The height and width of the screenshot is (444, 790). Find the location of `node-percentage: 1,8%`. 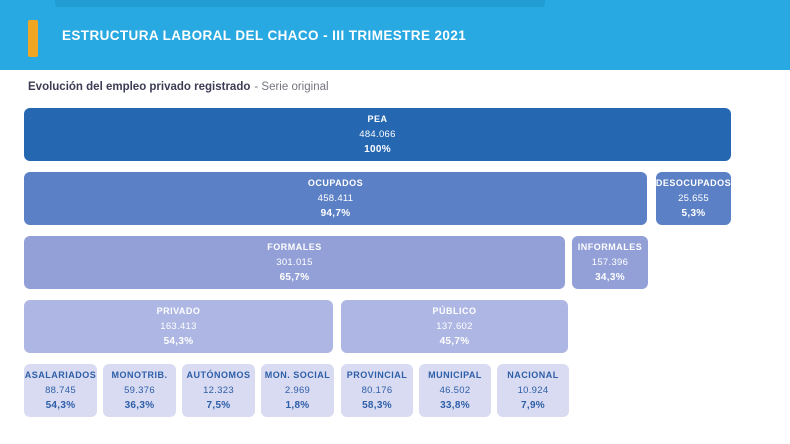

node-percentage: 1,8% is located at coordinates (297, 405).